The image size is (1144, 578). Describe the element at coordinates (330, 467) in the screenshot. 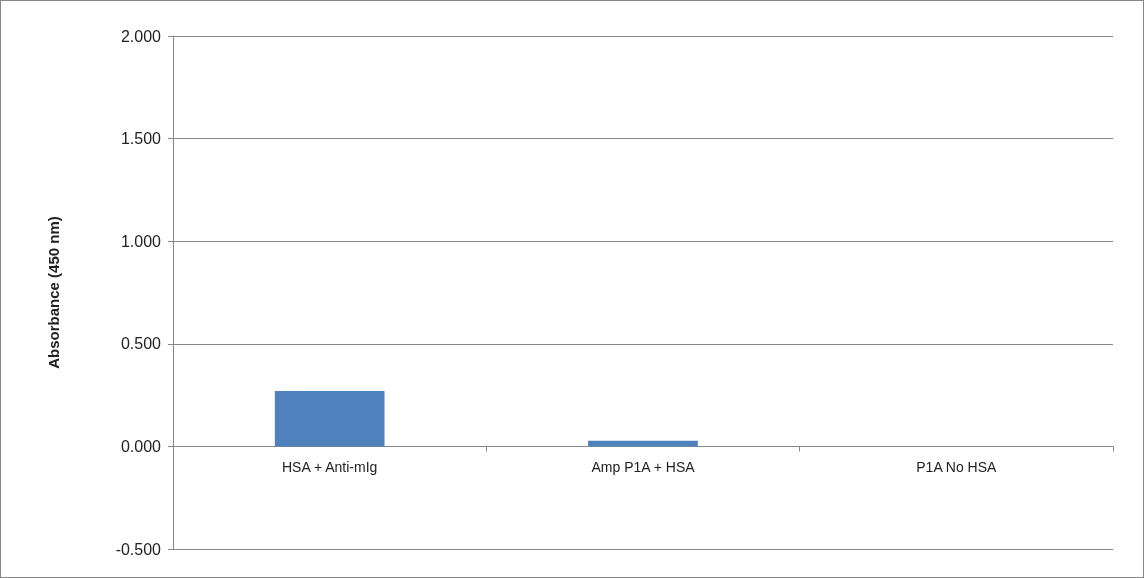

I see `x-tick-label: HSA + Anti-mIg` at that location.